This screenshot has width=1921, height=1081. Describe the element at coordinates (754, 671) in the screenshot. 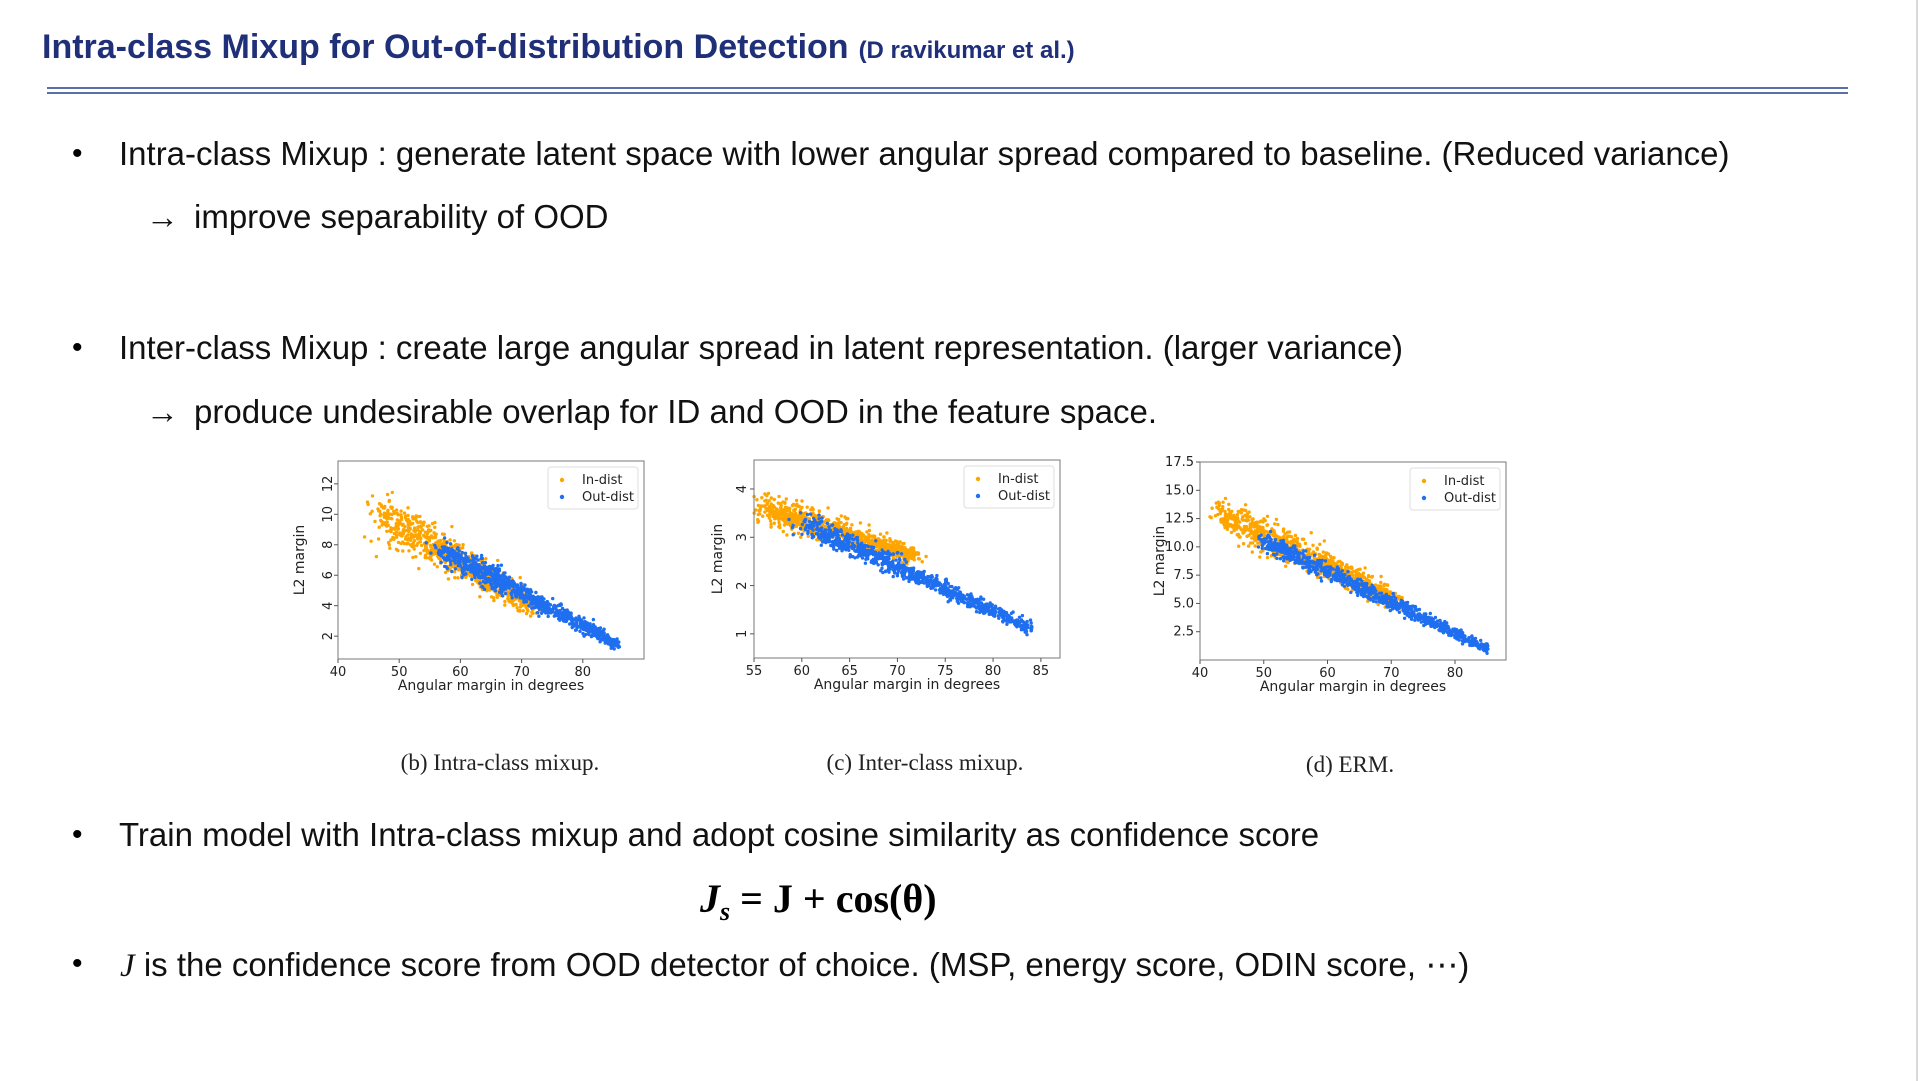

I see `x-tick-label: 55` at that location.